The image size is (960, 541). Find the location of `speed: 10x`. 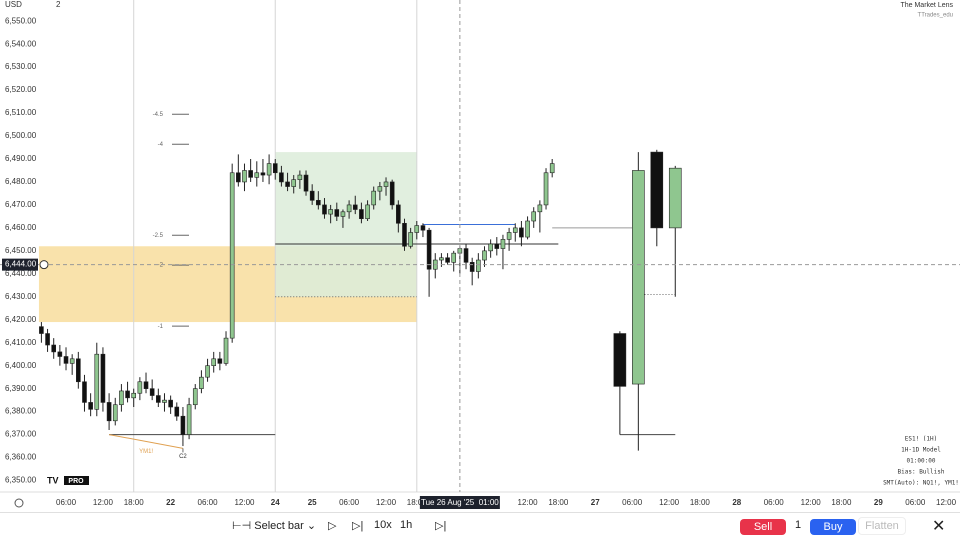

speed: 10x is located at coordinates (383, 525).